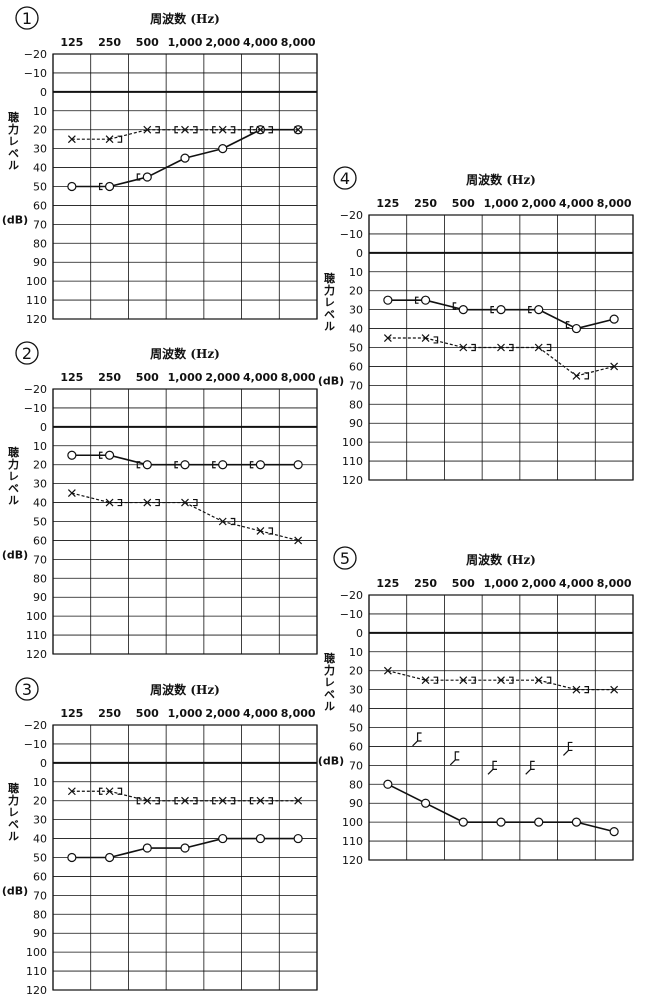 Image resolution: width=645 pixels, height=1000 pixels. Describe the element at coordinates (40, 243) in the screenshot. I see `y-tick-label: 80` at that location.